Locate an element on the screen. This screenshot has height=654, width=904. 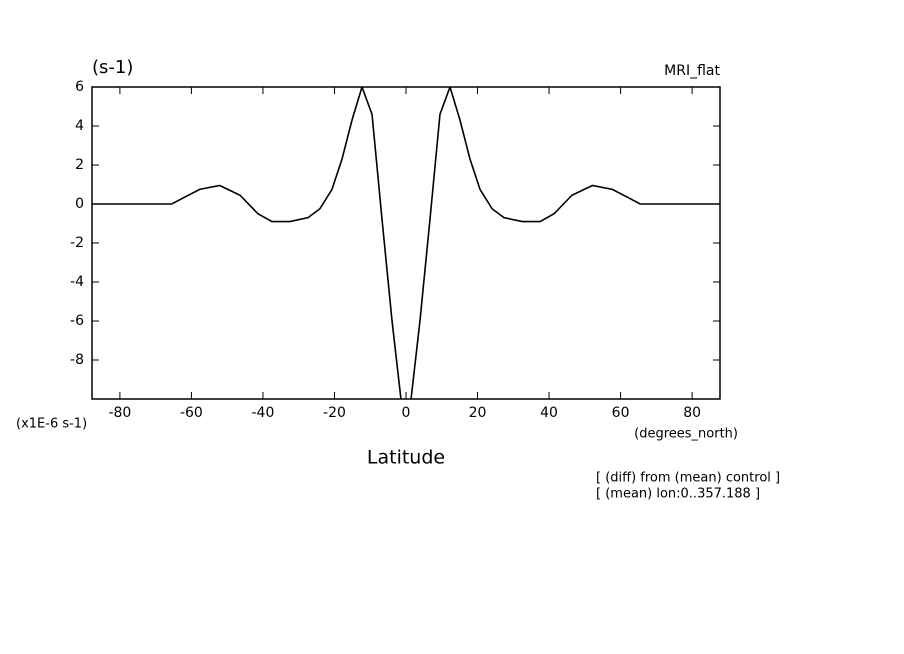
x-axis-label: Latitude is located at coordinates (406, 458).